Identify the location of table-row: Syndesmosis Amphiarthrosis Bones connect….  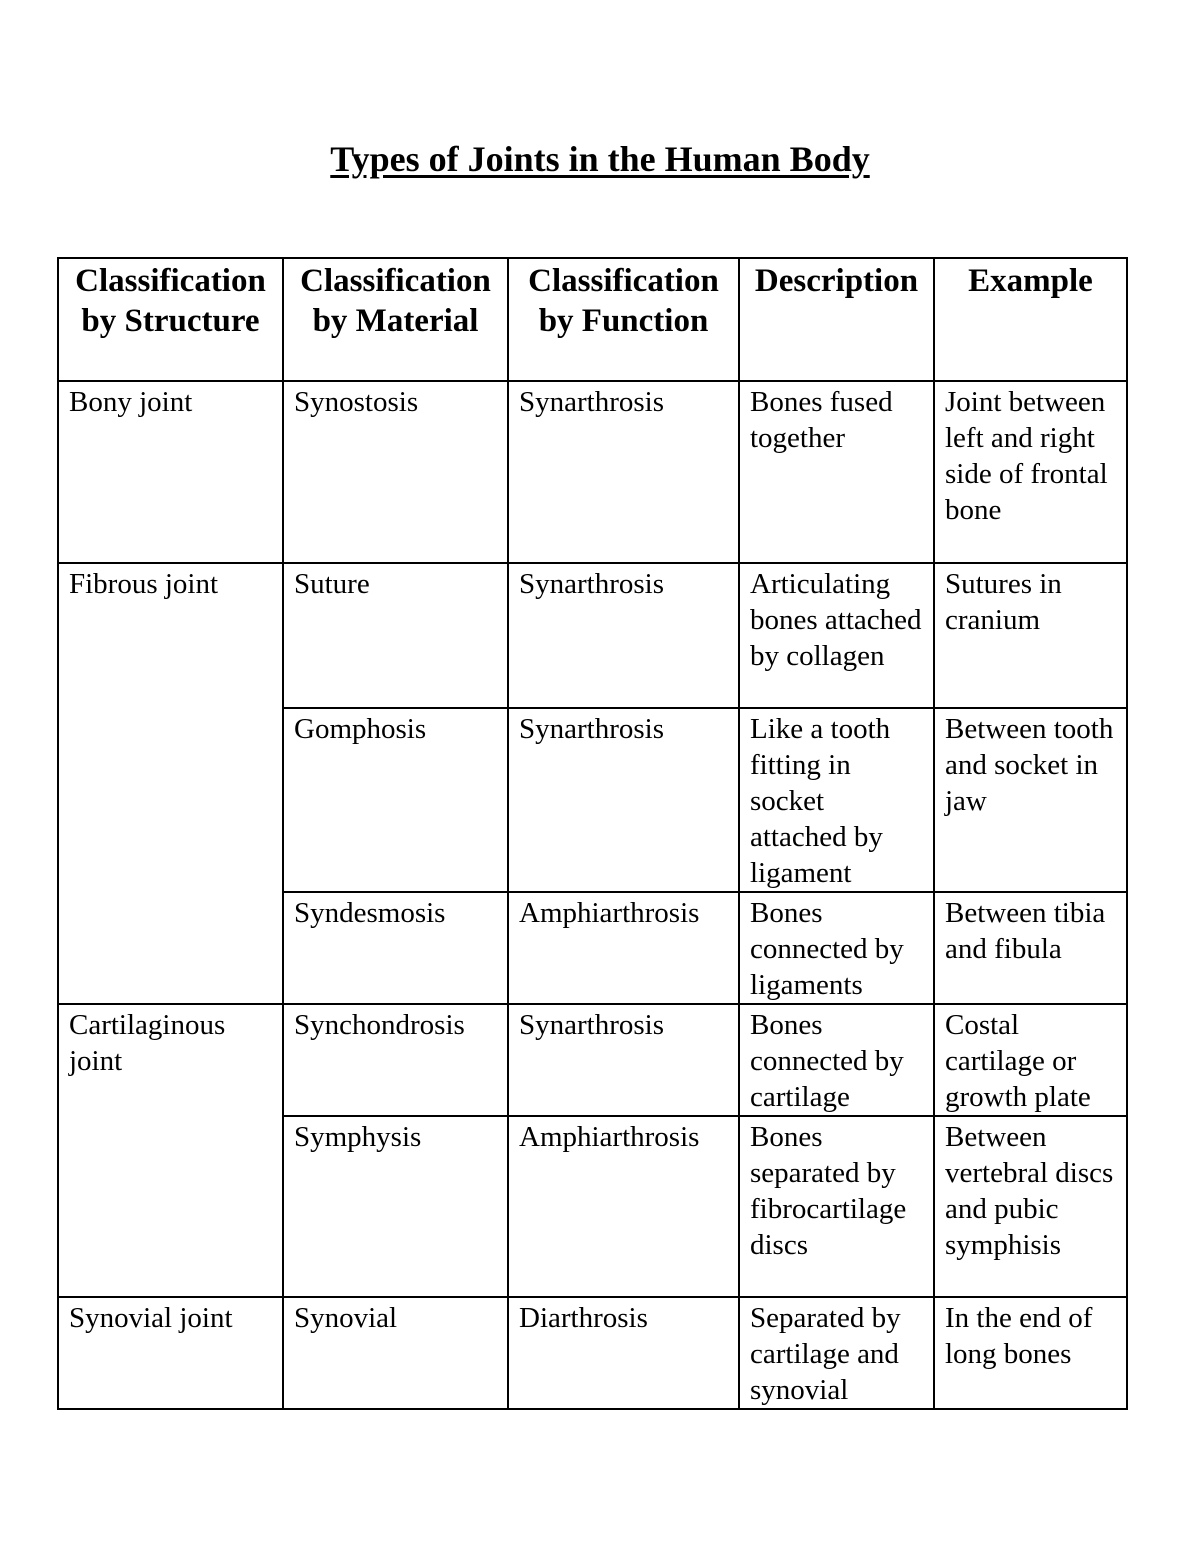
(593, 948).